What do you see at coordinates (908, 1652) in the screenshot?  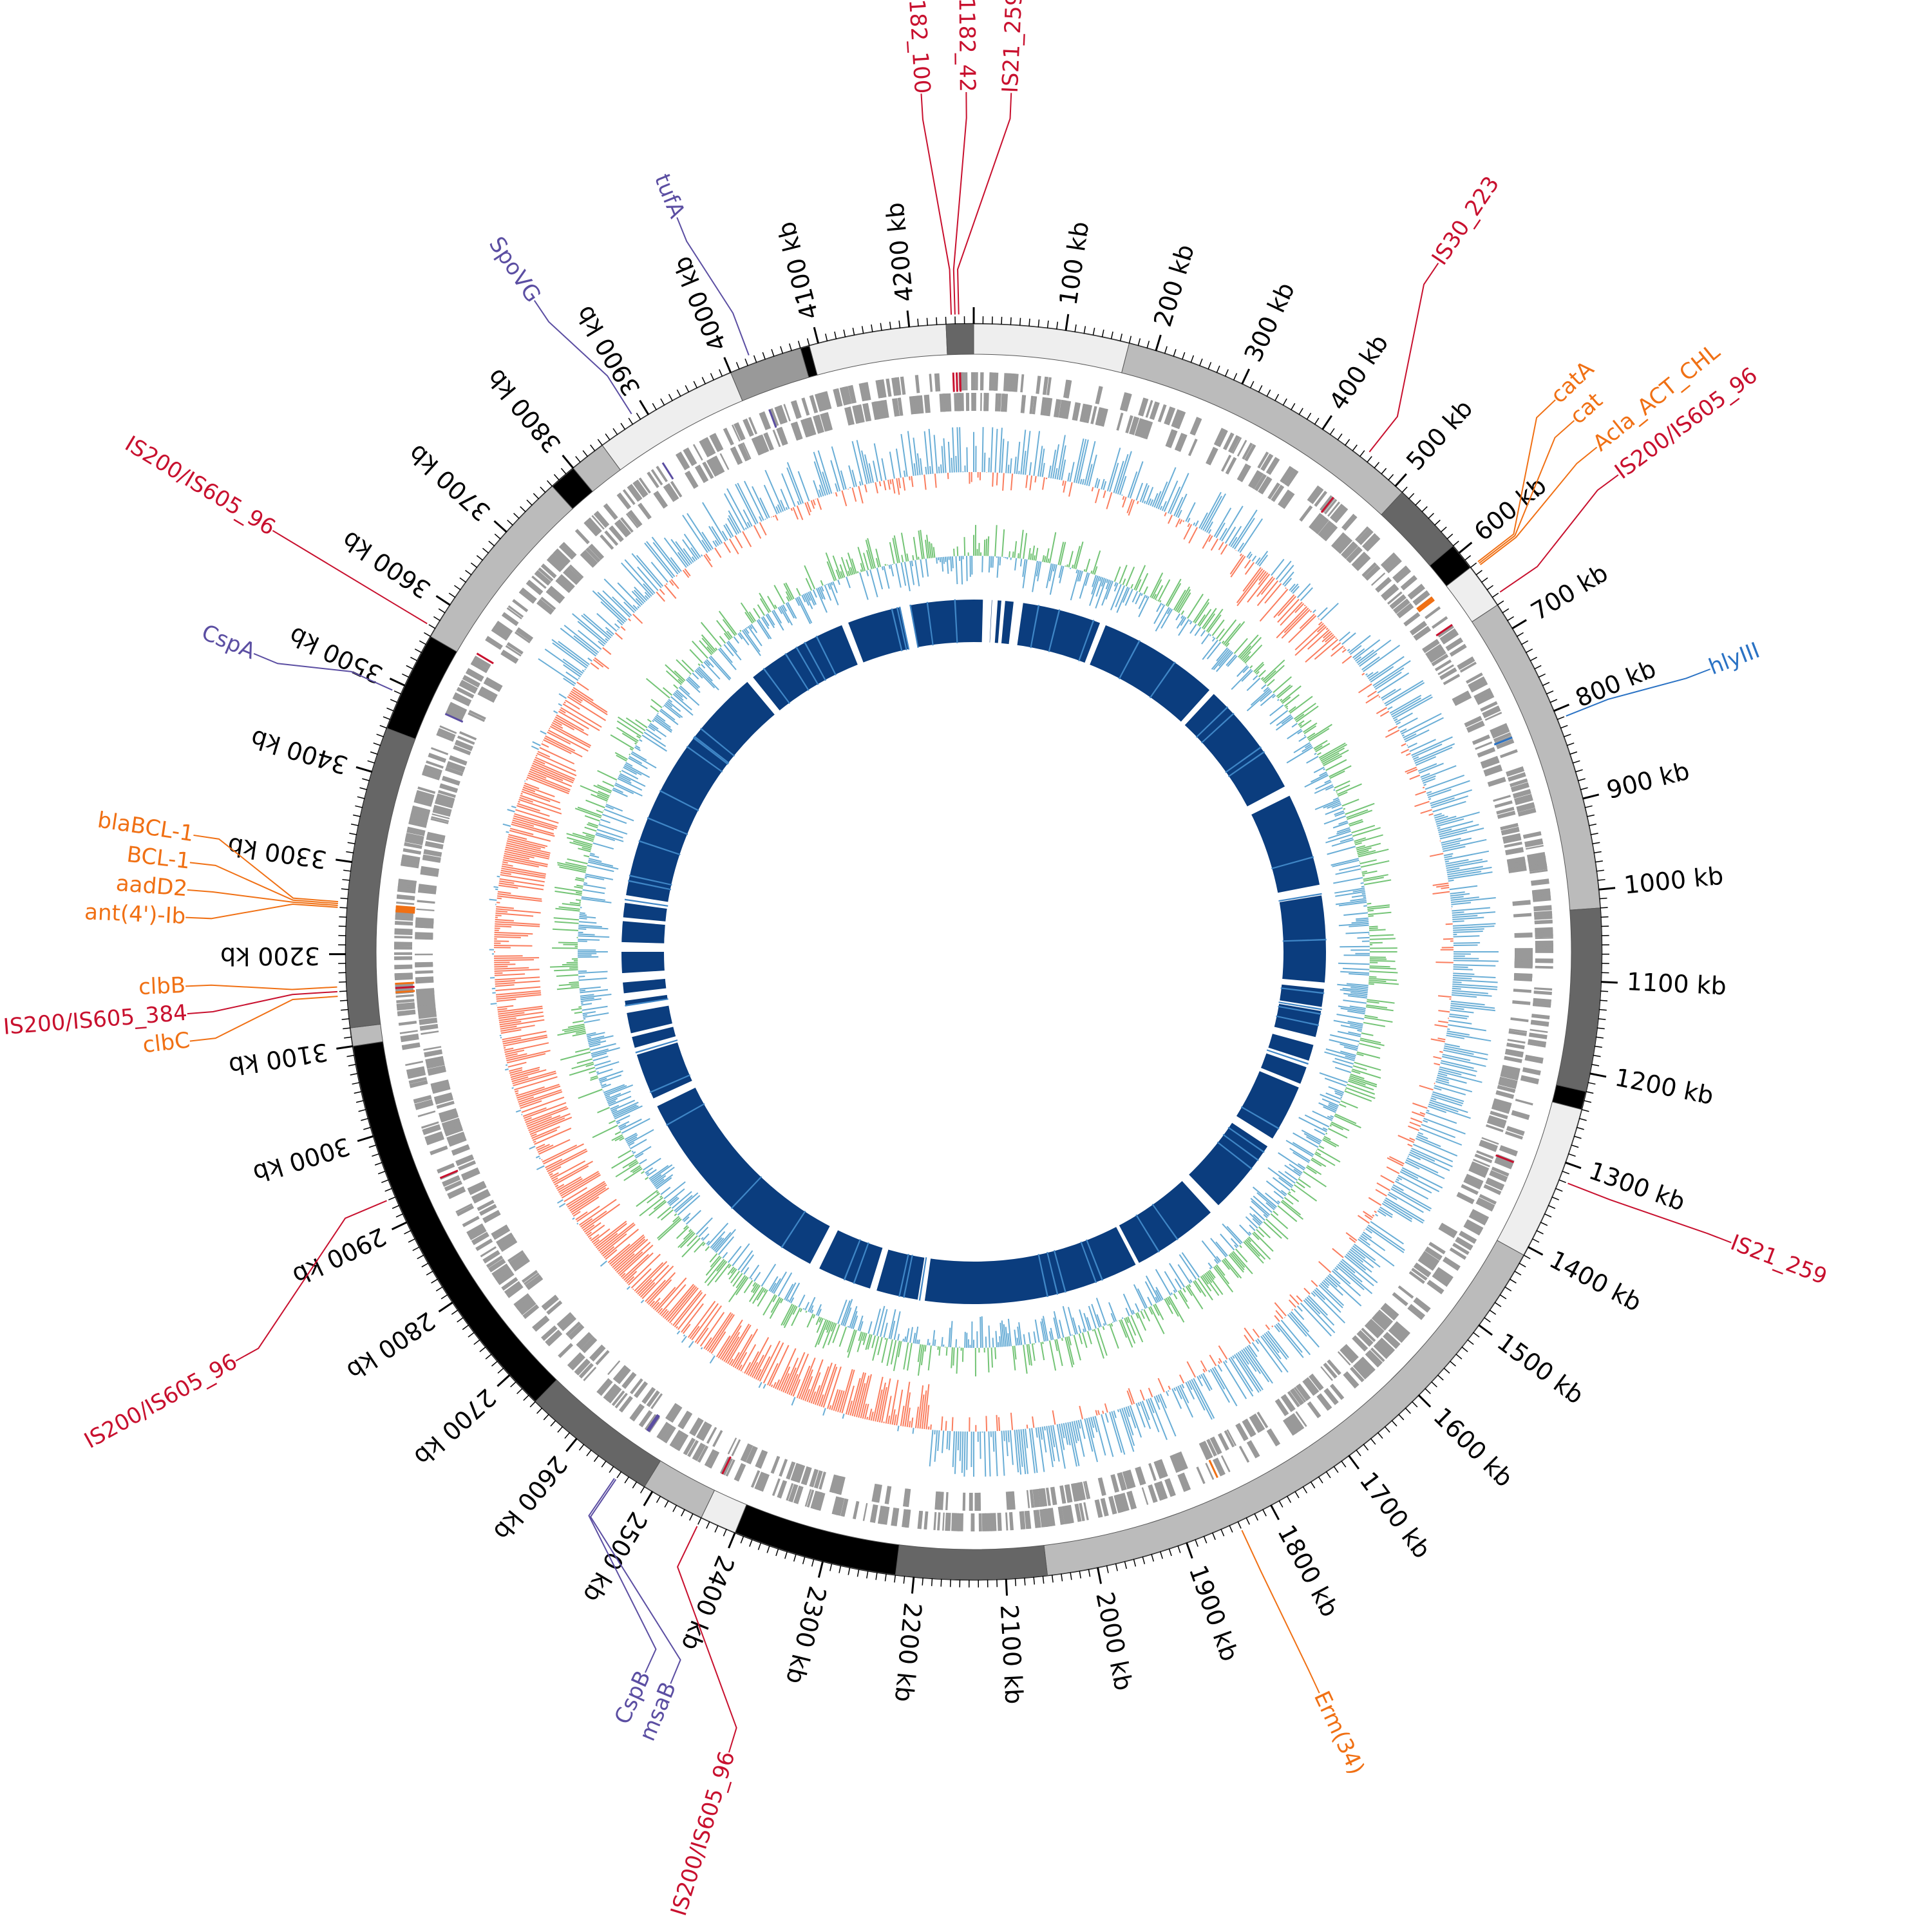 I see `scale-label: 2200 kb` at bounding box center [908, 1652].